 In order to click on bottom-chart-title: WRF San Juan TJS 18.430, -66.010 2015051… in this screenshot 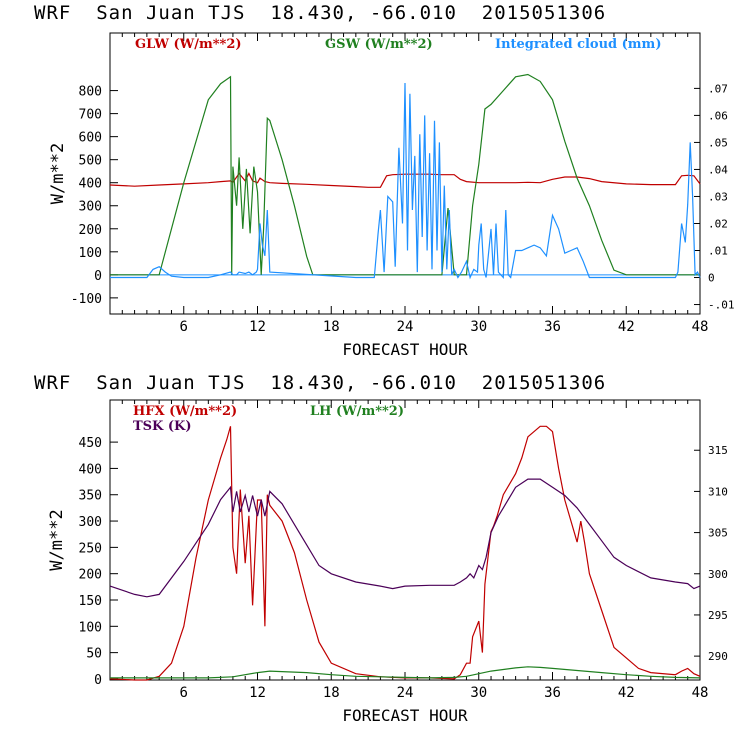, I will do `click(320, 383)`.